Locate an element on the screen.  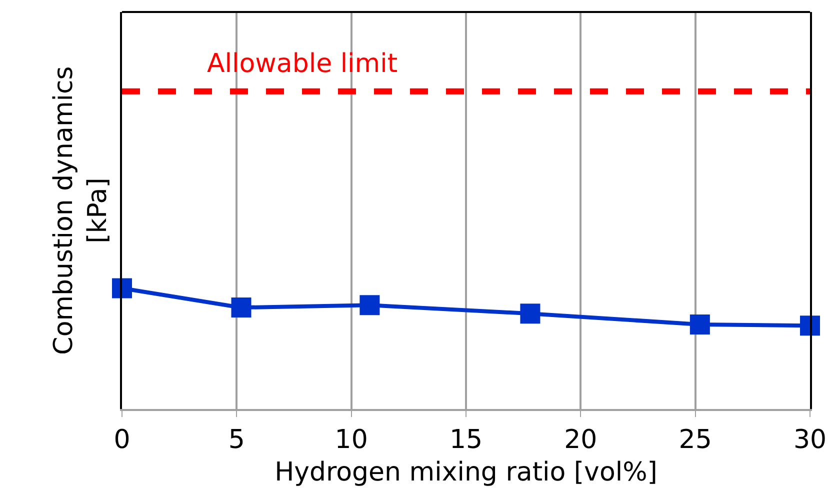
x-tick-label: 25 is located at coordinates (695, 440).